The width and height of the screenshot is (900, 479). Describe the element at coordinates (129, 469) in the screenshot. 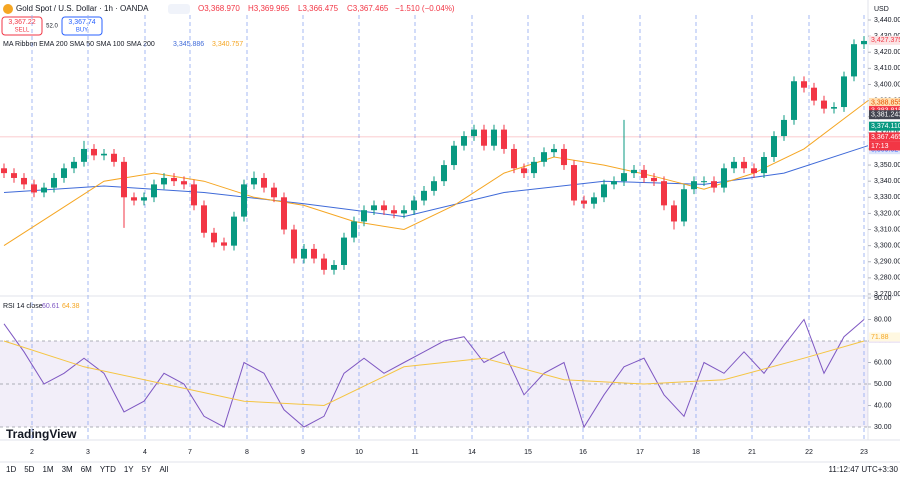

I see `range-button: 1Y` at that location.